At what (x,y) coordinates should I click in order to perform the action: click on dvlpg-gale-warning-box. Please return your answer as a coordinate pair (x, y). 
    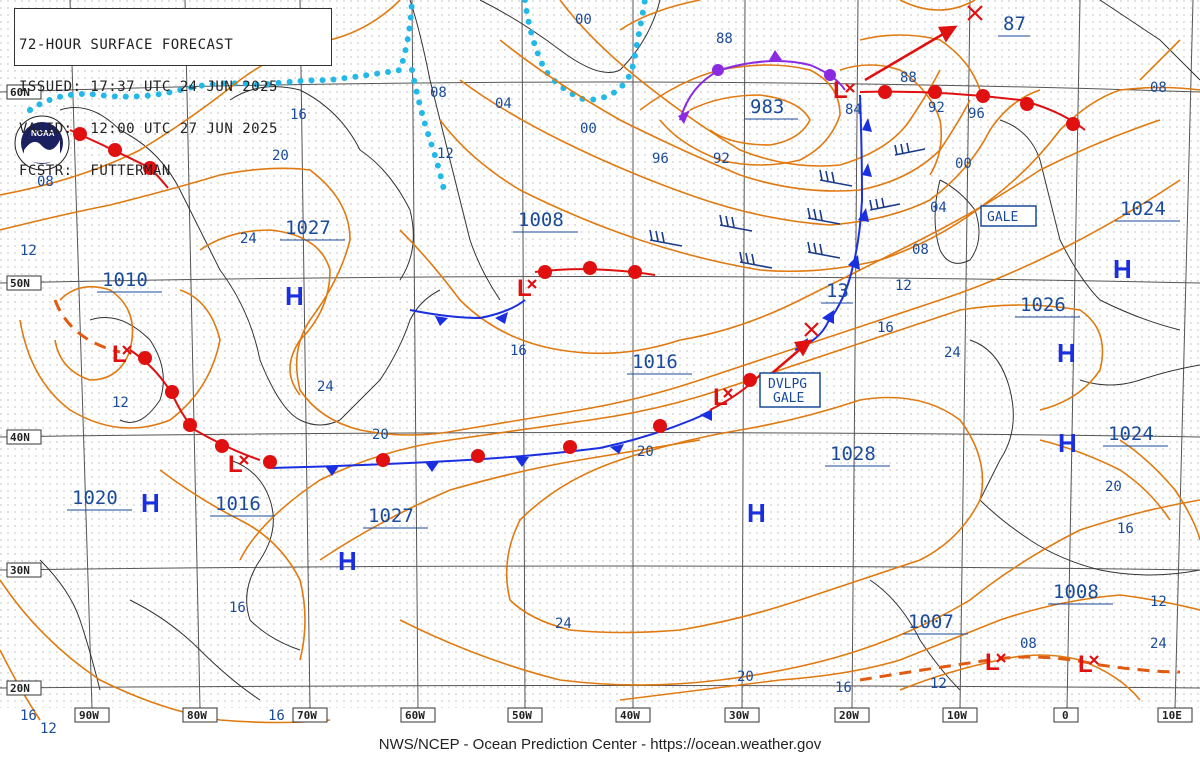
    Looking at the image, I should click on (790, 390).